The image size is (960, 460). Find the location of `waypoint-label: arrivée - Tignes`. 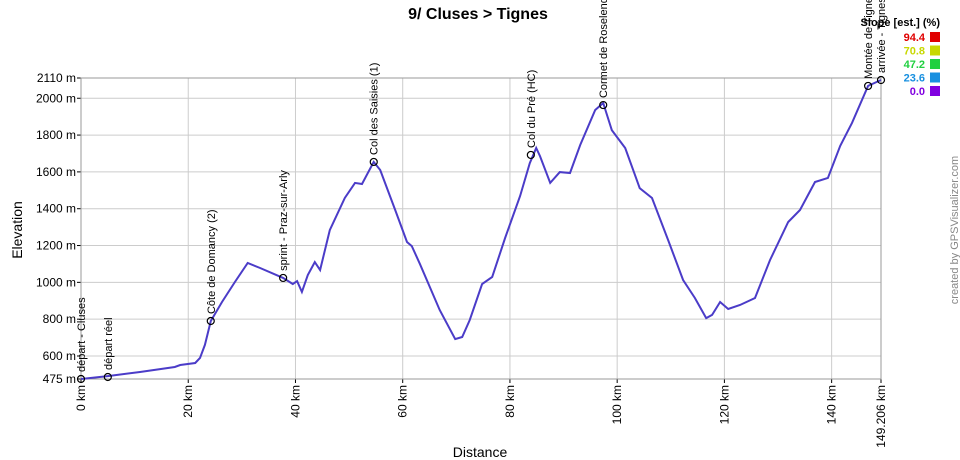

waypoint-label: arrivée - Tignes is located at coordinates (882, 36).